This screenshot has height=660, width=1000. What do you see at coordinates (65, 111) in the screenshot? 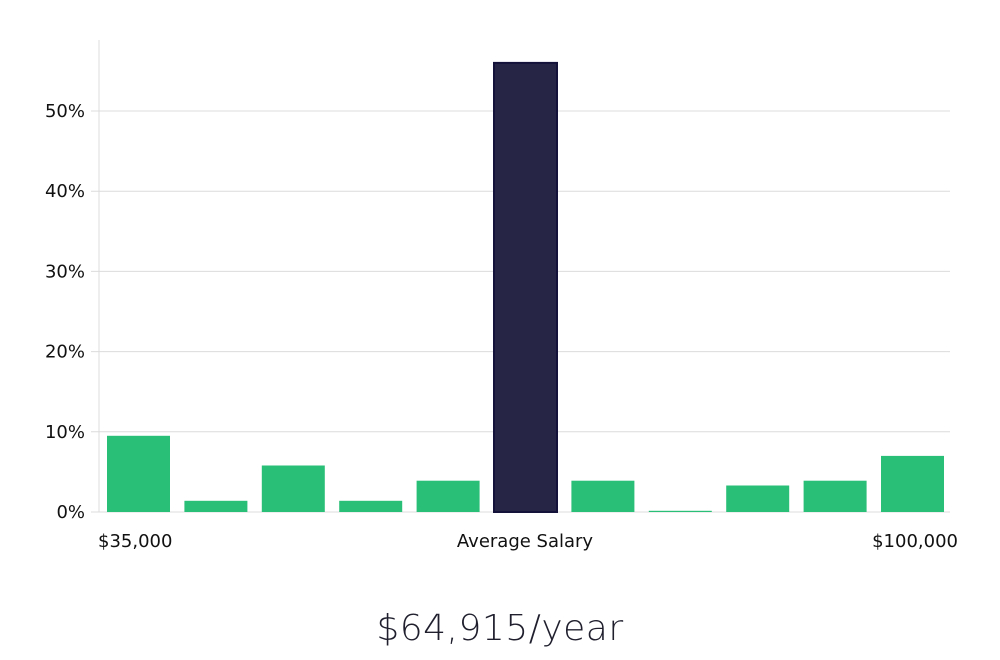
I see `y-tick-label-50: 50%` at bounding box center [65, 111].